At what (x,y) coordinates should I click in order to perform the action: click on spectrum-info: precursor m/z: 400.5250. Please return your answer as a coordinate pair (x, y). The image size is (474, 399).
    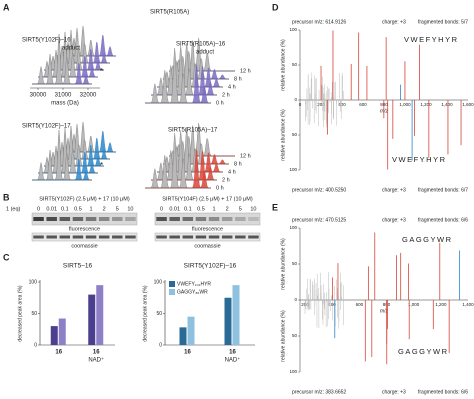
    Looking at the image, I should click on (319, 190).